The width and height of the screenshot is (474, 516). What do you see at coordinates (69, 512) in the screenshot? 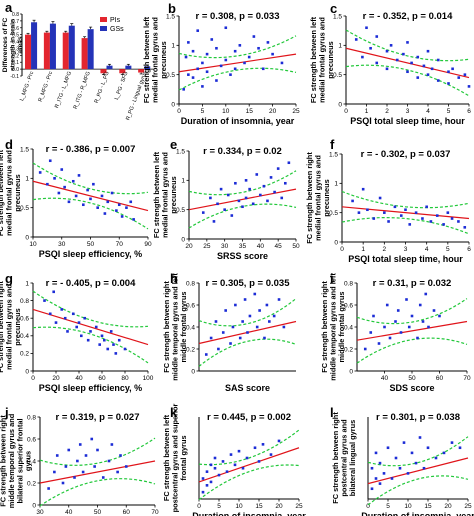
I see `x-tick-label: 40` at bounding box center [69, 512].